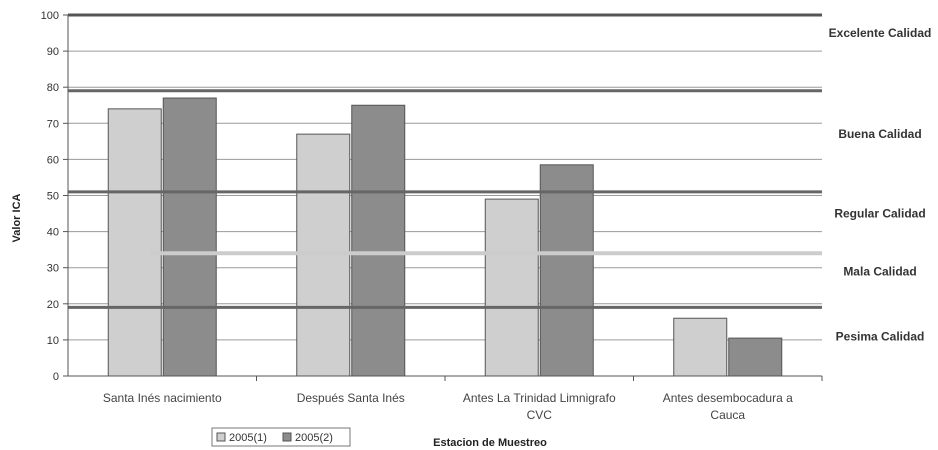 The image size is (938, 450). Describe the element at coordinates (879, 134) in the screenshot. I see `quality-band-label: Buena Calidad` at that location.